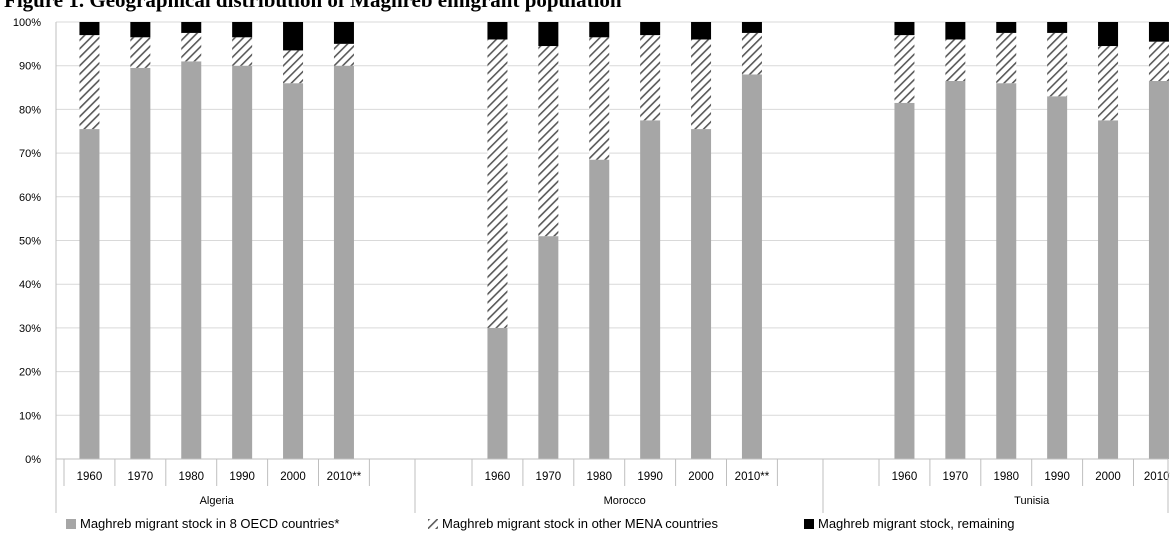  I want to click on y-tick-label: 90%, so click(30, 67).